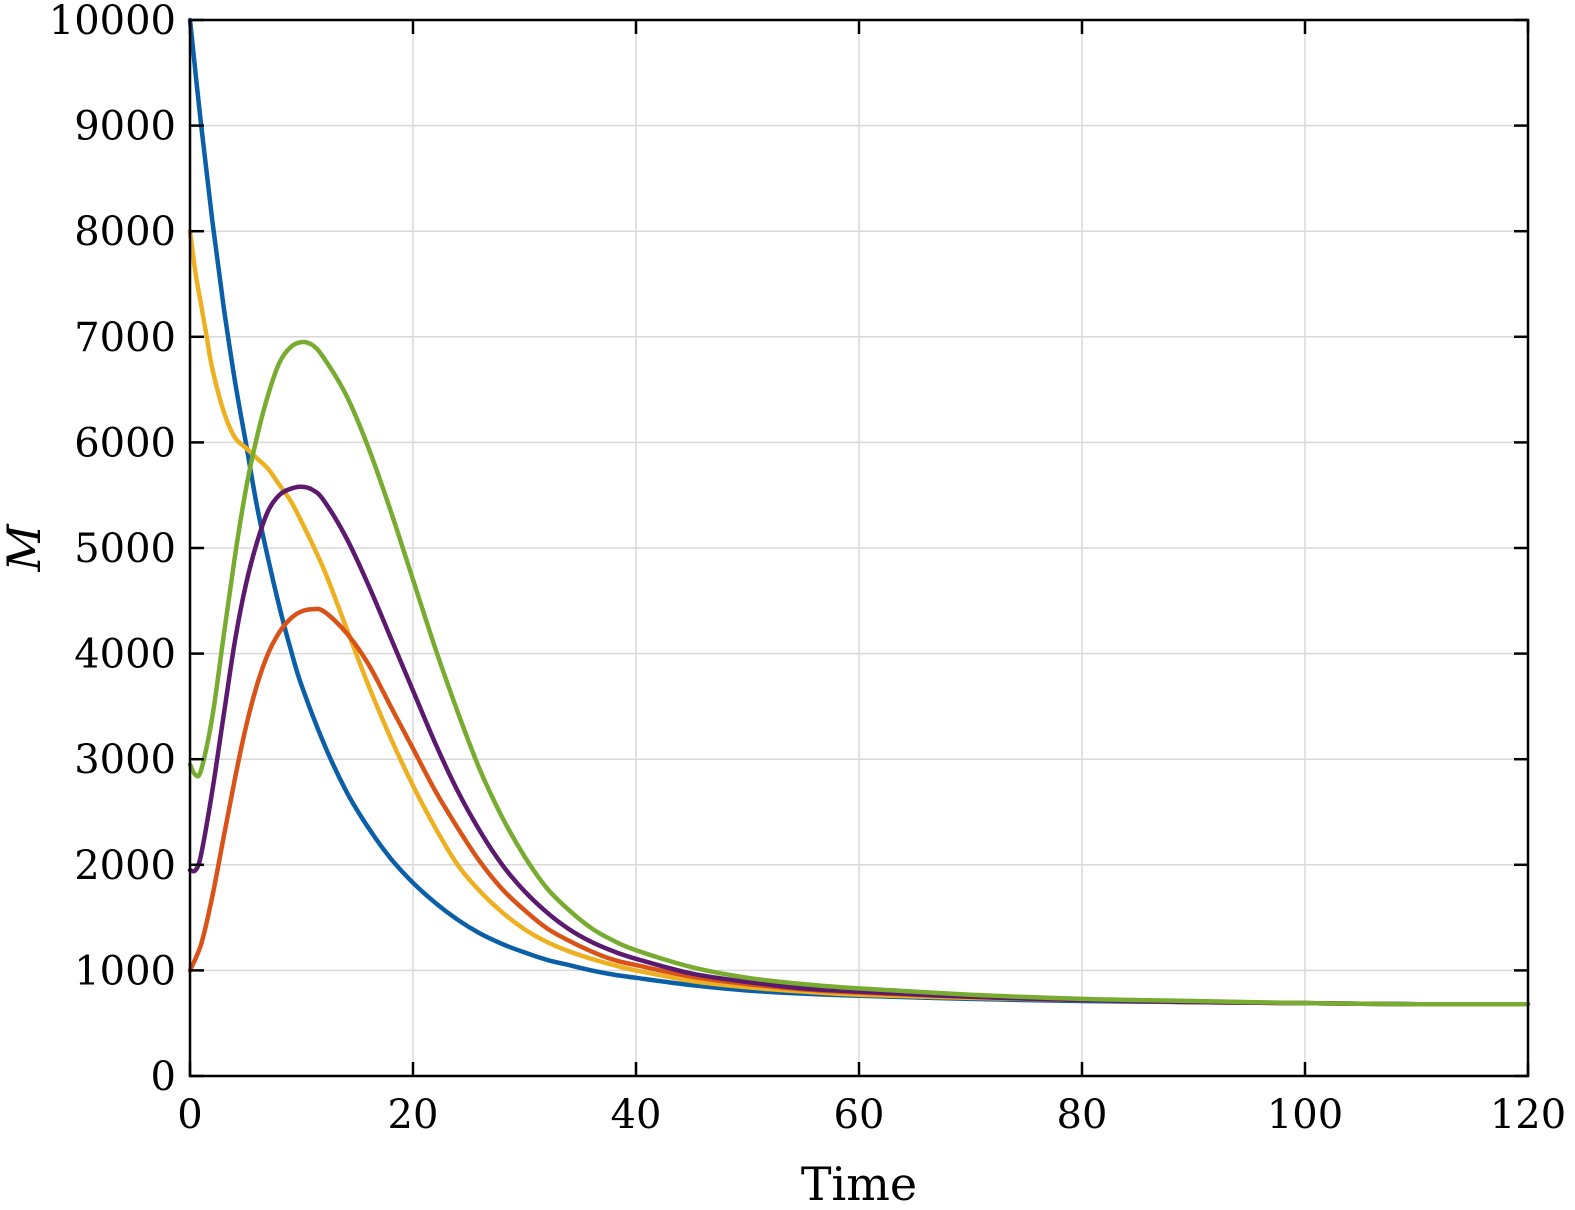 The image size is (1575, 1210). I want to click on y-tick-label: 6000, so click(125, 443).